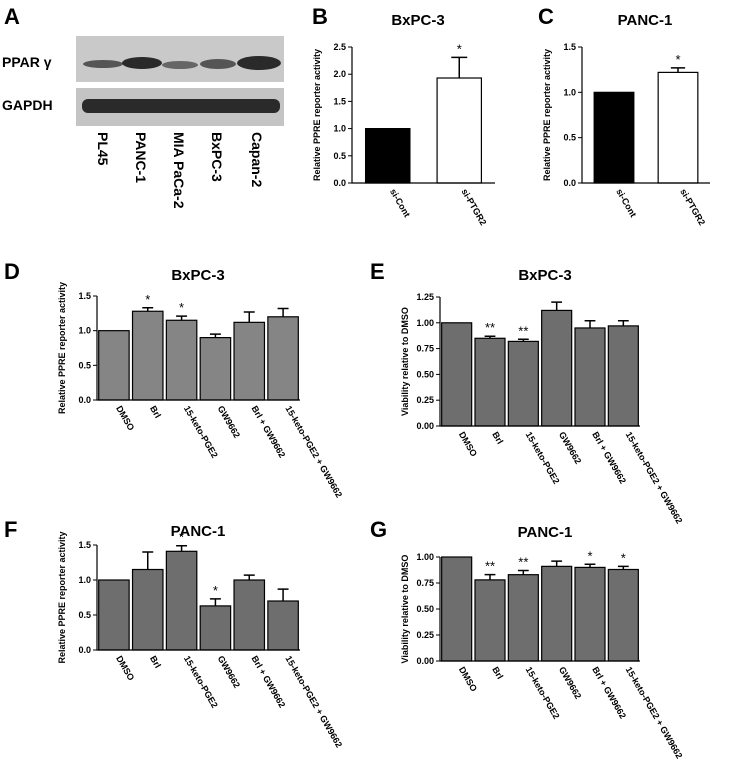 The image size is (740, 779). I want to click on panel-letter: F, so click(10, 529).